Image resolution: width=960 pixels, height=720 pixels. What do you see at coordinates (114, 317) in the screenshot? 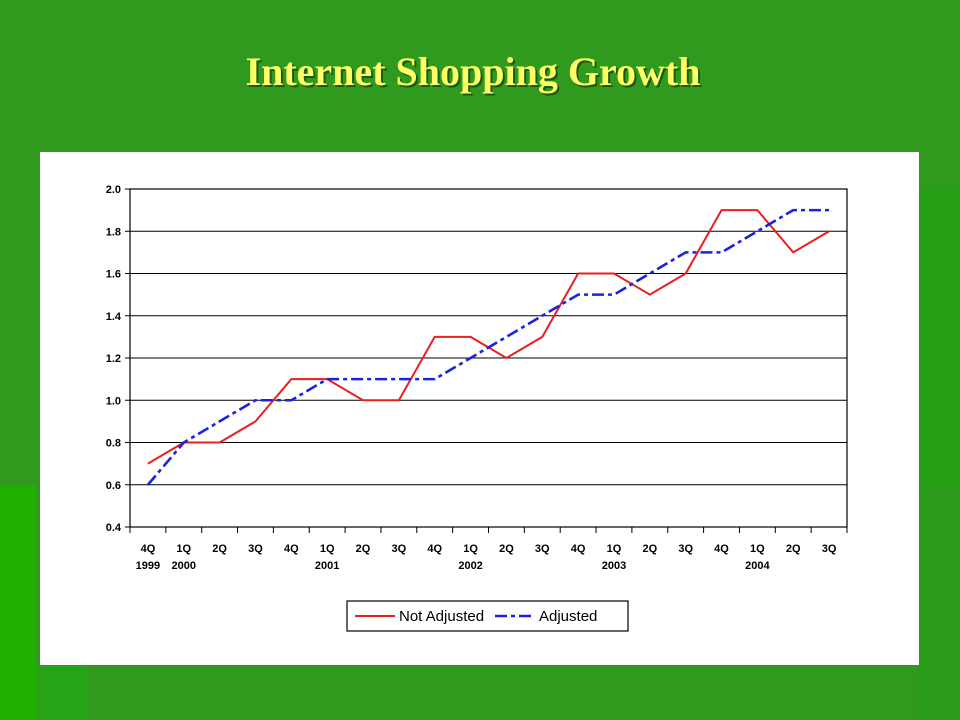
I see `y-tick-label: 1.4` at bounding box center [114, 317].